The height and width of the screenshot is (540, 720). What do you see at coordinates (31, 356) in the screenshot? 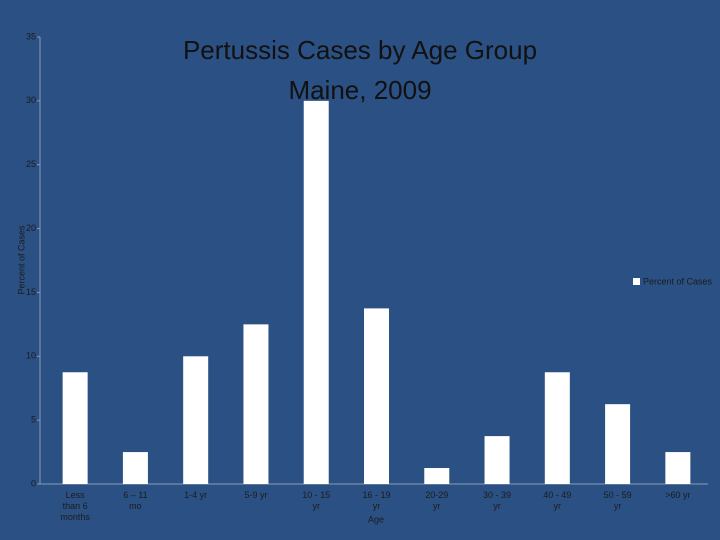
I see `y-tick-label: 10` at bounding box center [31, 356].